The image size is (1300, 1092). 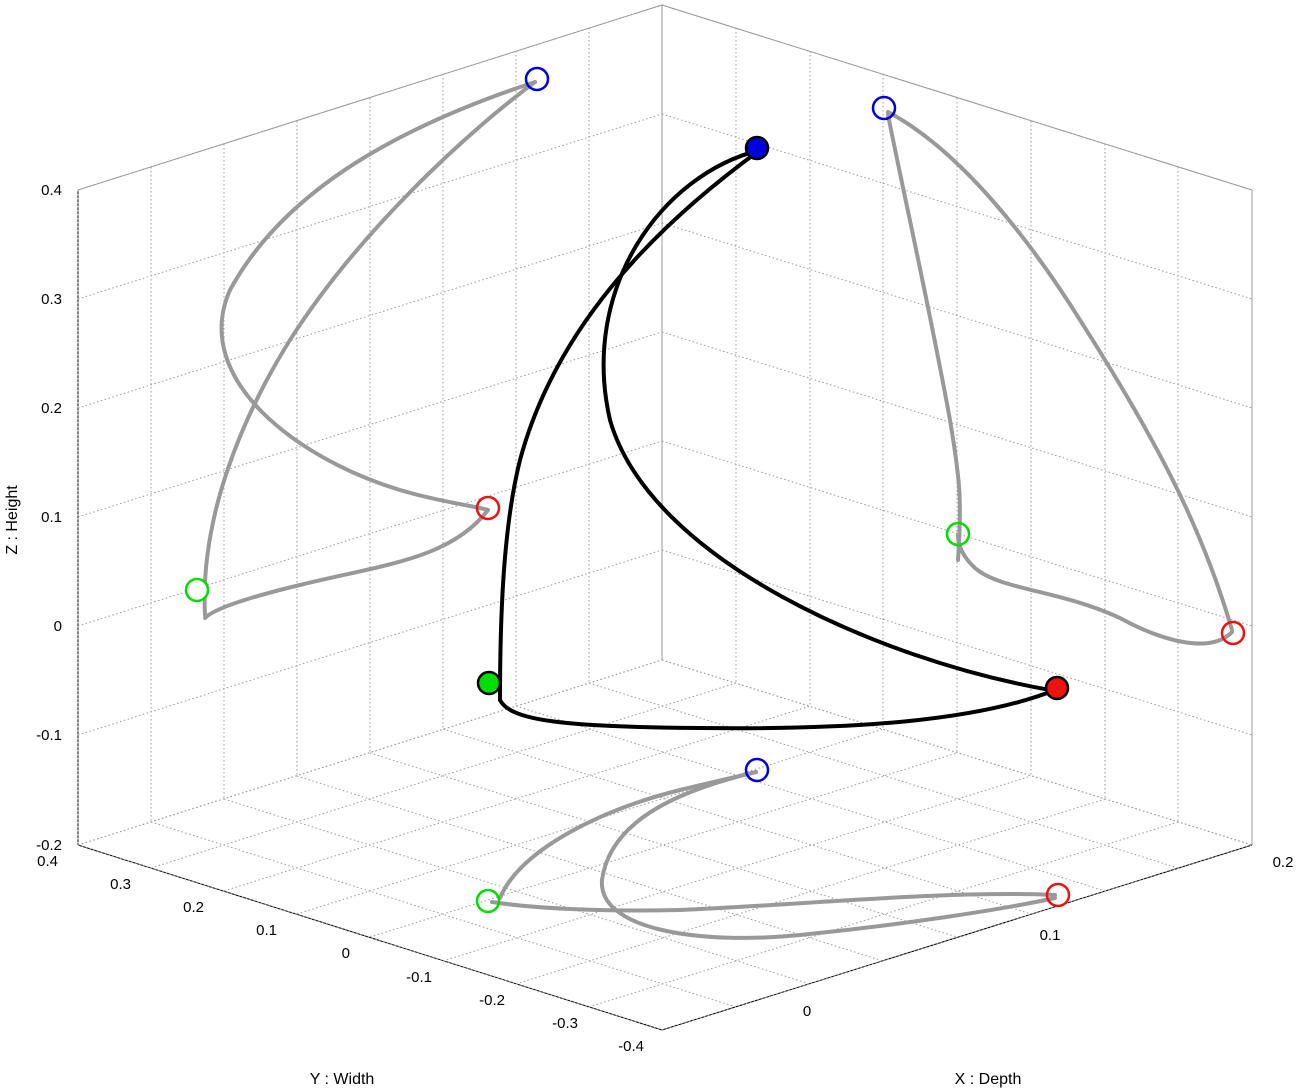 What do you see at coordinates (47, 861) in the screenshot?
I see `y-tick-label: 0.4` at bounding box center [47, 861].